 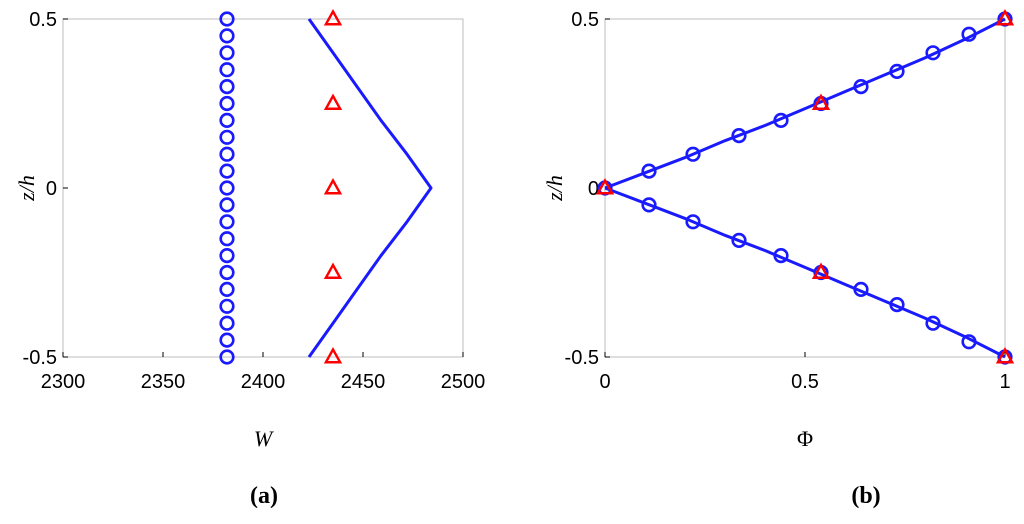 I want to click on panel-b-xtick-label: 0, so click(x=604, y=382).